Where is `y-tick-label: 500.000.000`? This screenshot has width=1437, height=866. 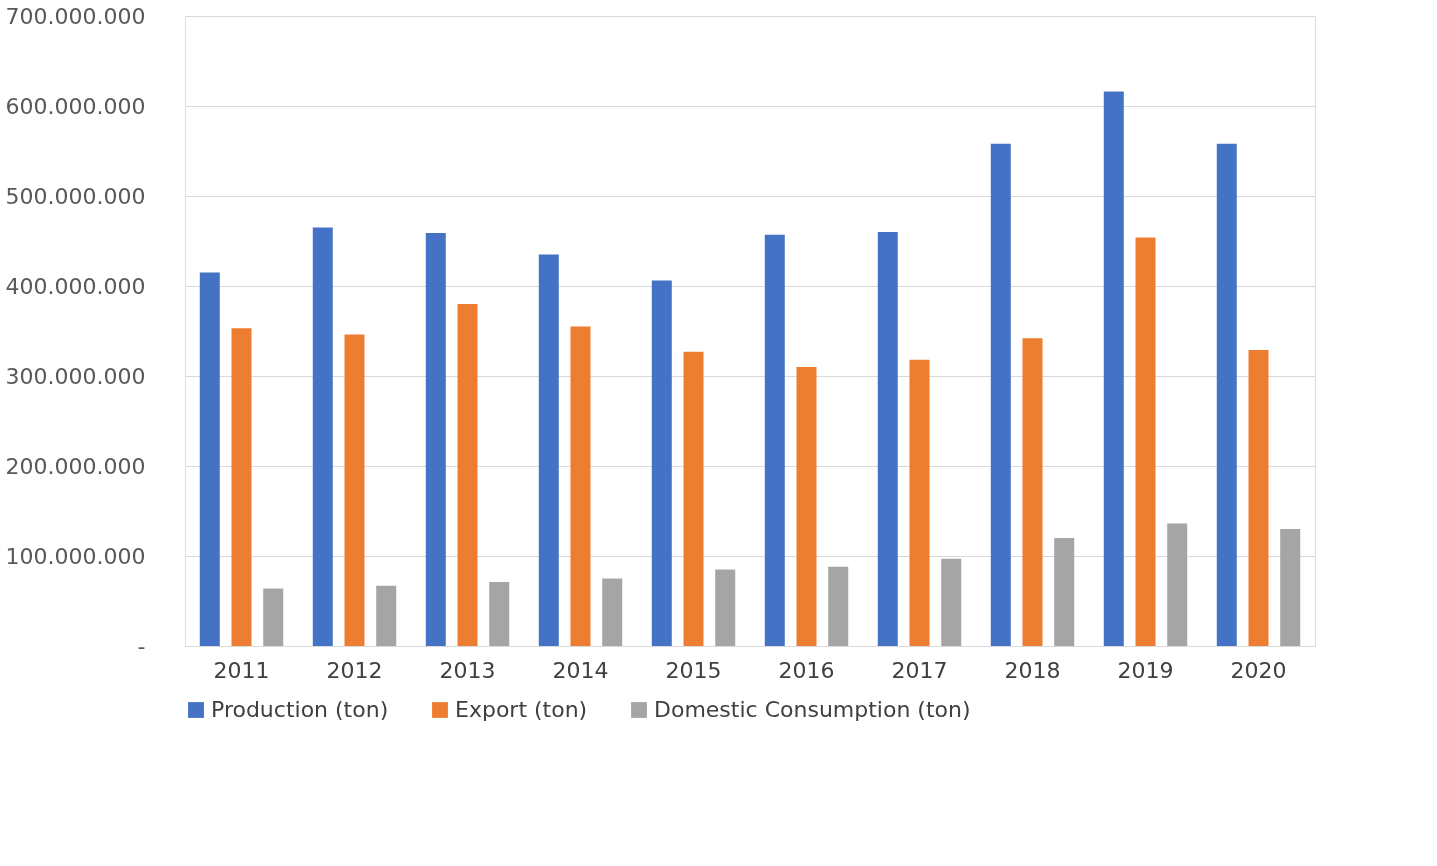 y-tick-label: 500.000.000 is located at coordinates (75, 196).